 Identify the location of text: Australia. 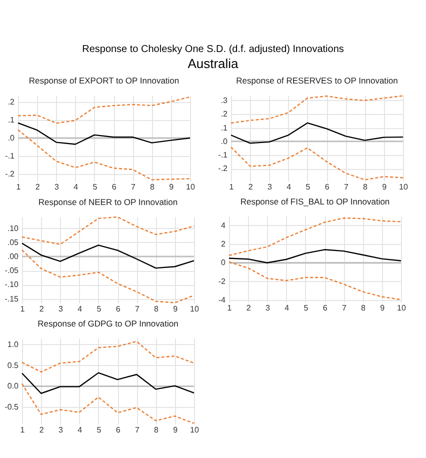
(213, 64).